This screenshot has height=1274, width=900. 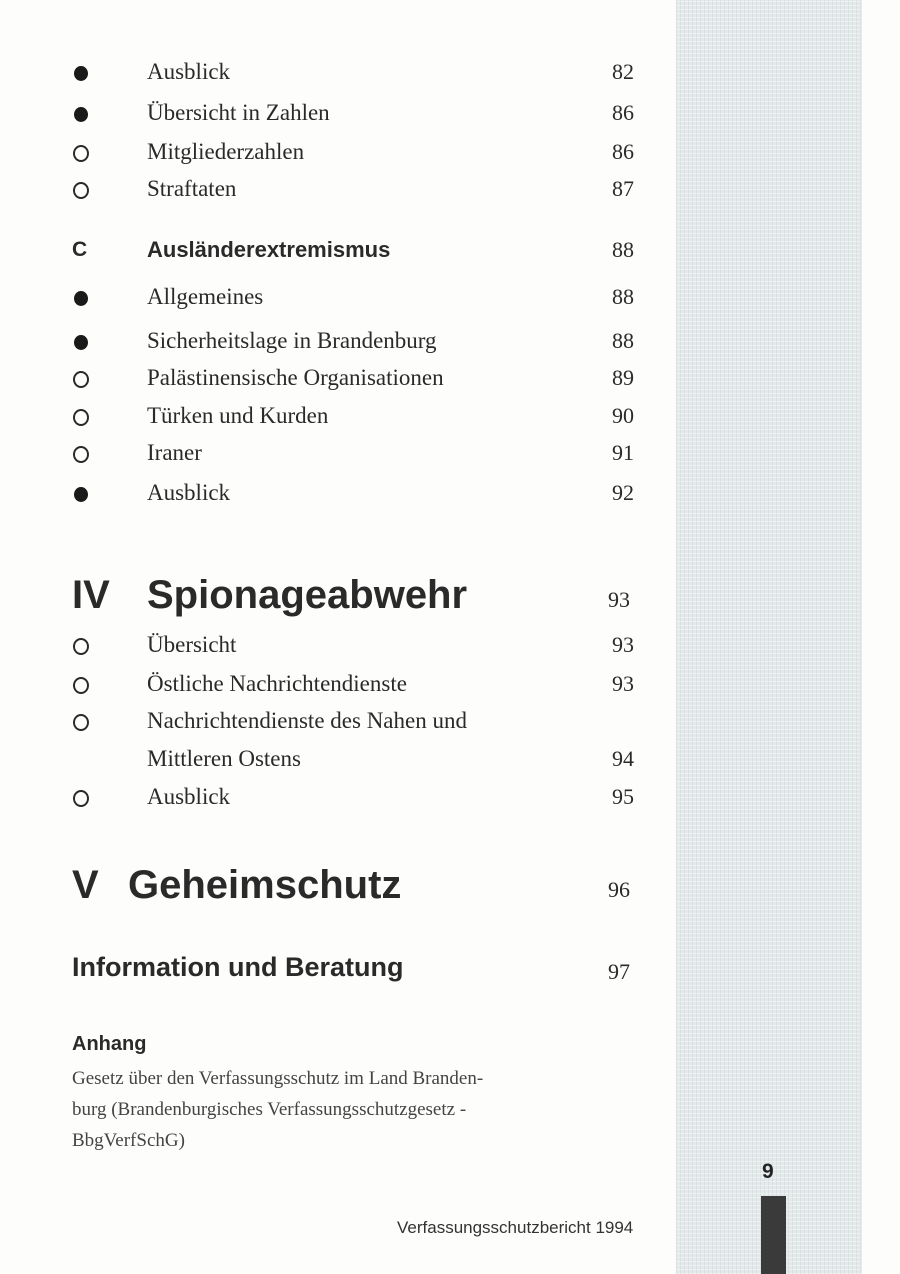 I want to click on toc-entry: Übersicht in Zahlen 86, so click(x=320, y=113).